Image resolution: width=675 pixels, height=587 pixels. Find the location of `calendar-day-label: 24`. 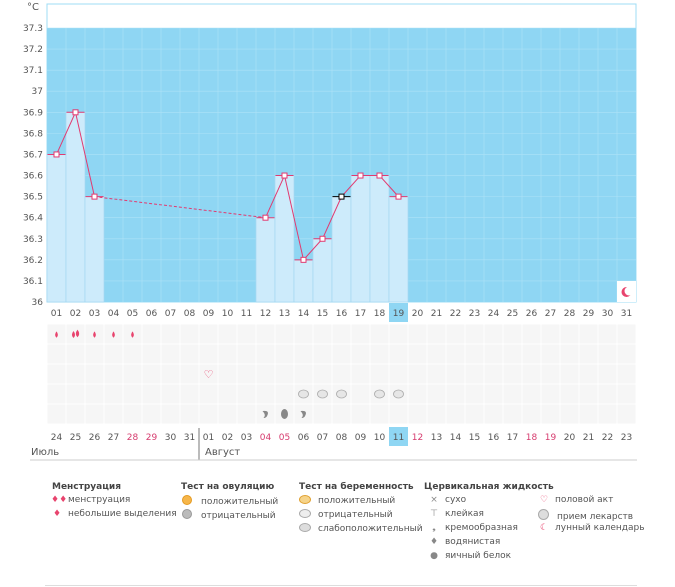

calendar-day-label: 24 is located at coordinates (57, 438).